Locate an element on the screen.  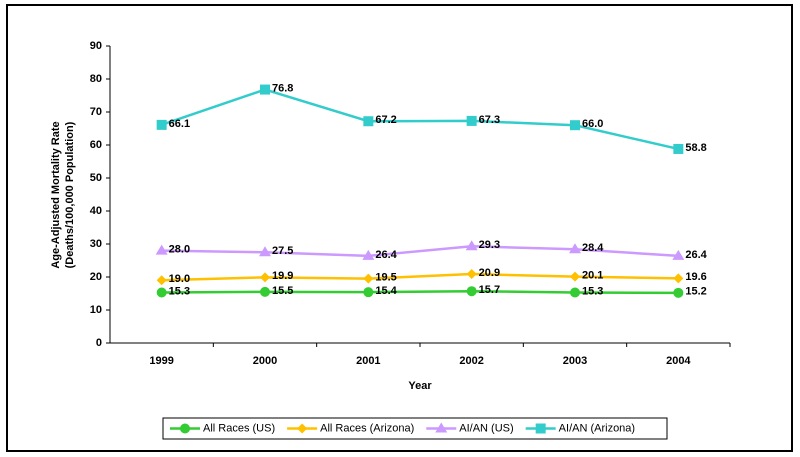
data-label: 27.5 is located at coordinates (282, 251).